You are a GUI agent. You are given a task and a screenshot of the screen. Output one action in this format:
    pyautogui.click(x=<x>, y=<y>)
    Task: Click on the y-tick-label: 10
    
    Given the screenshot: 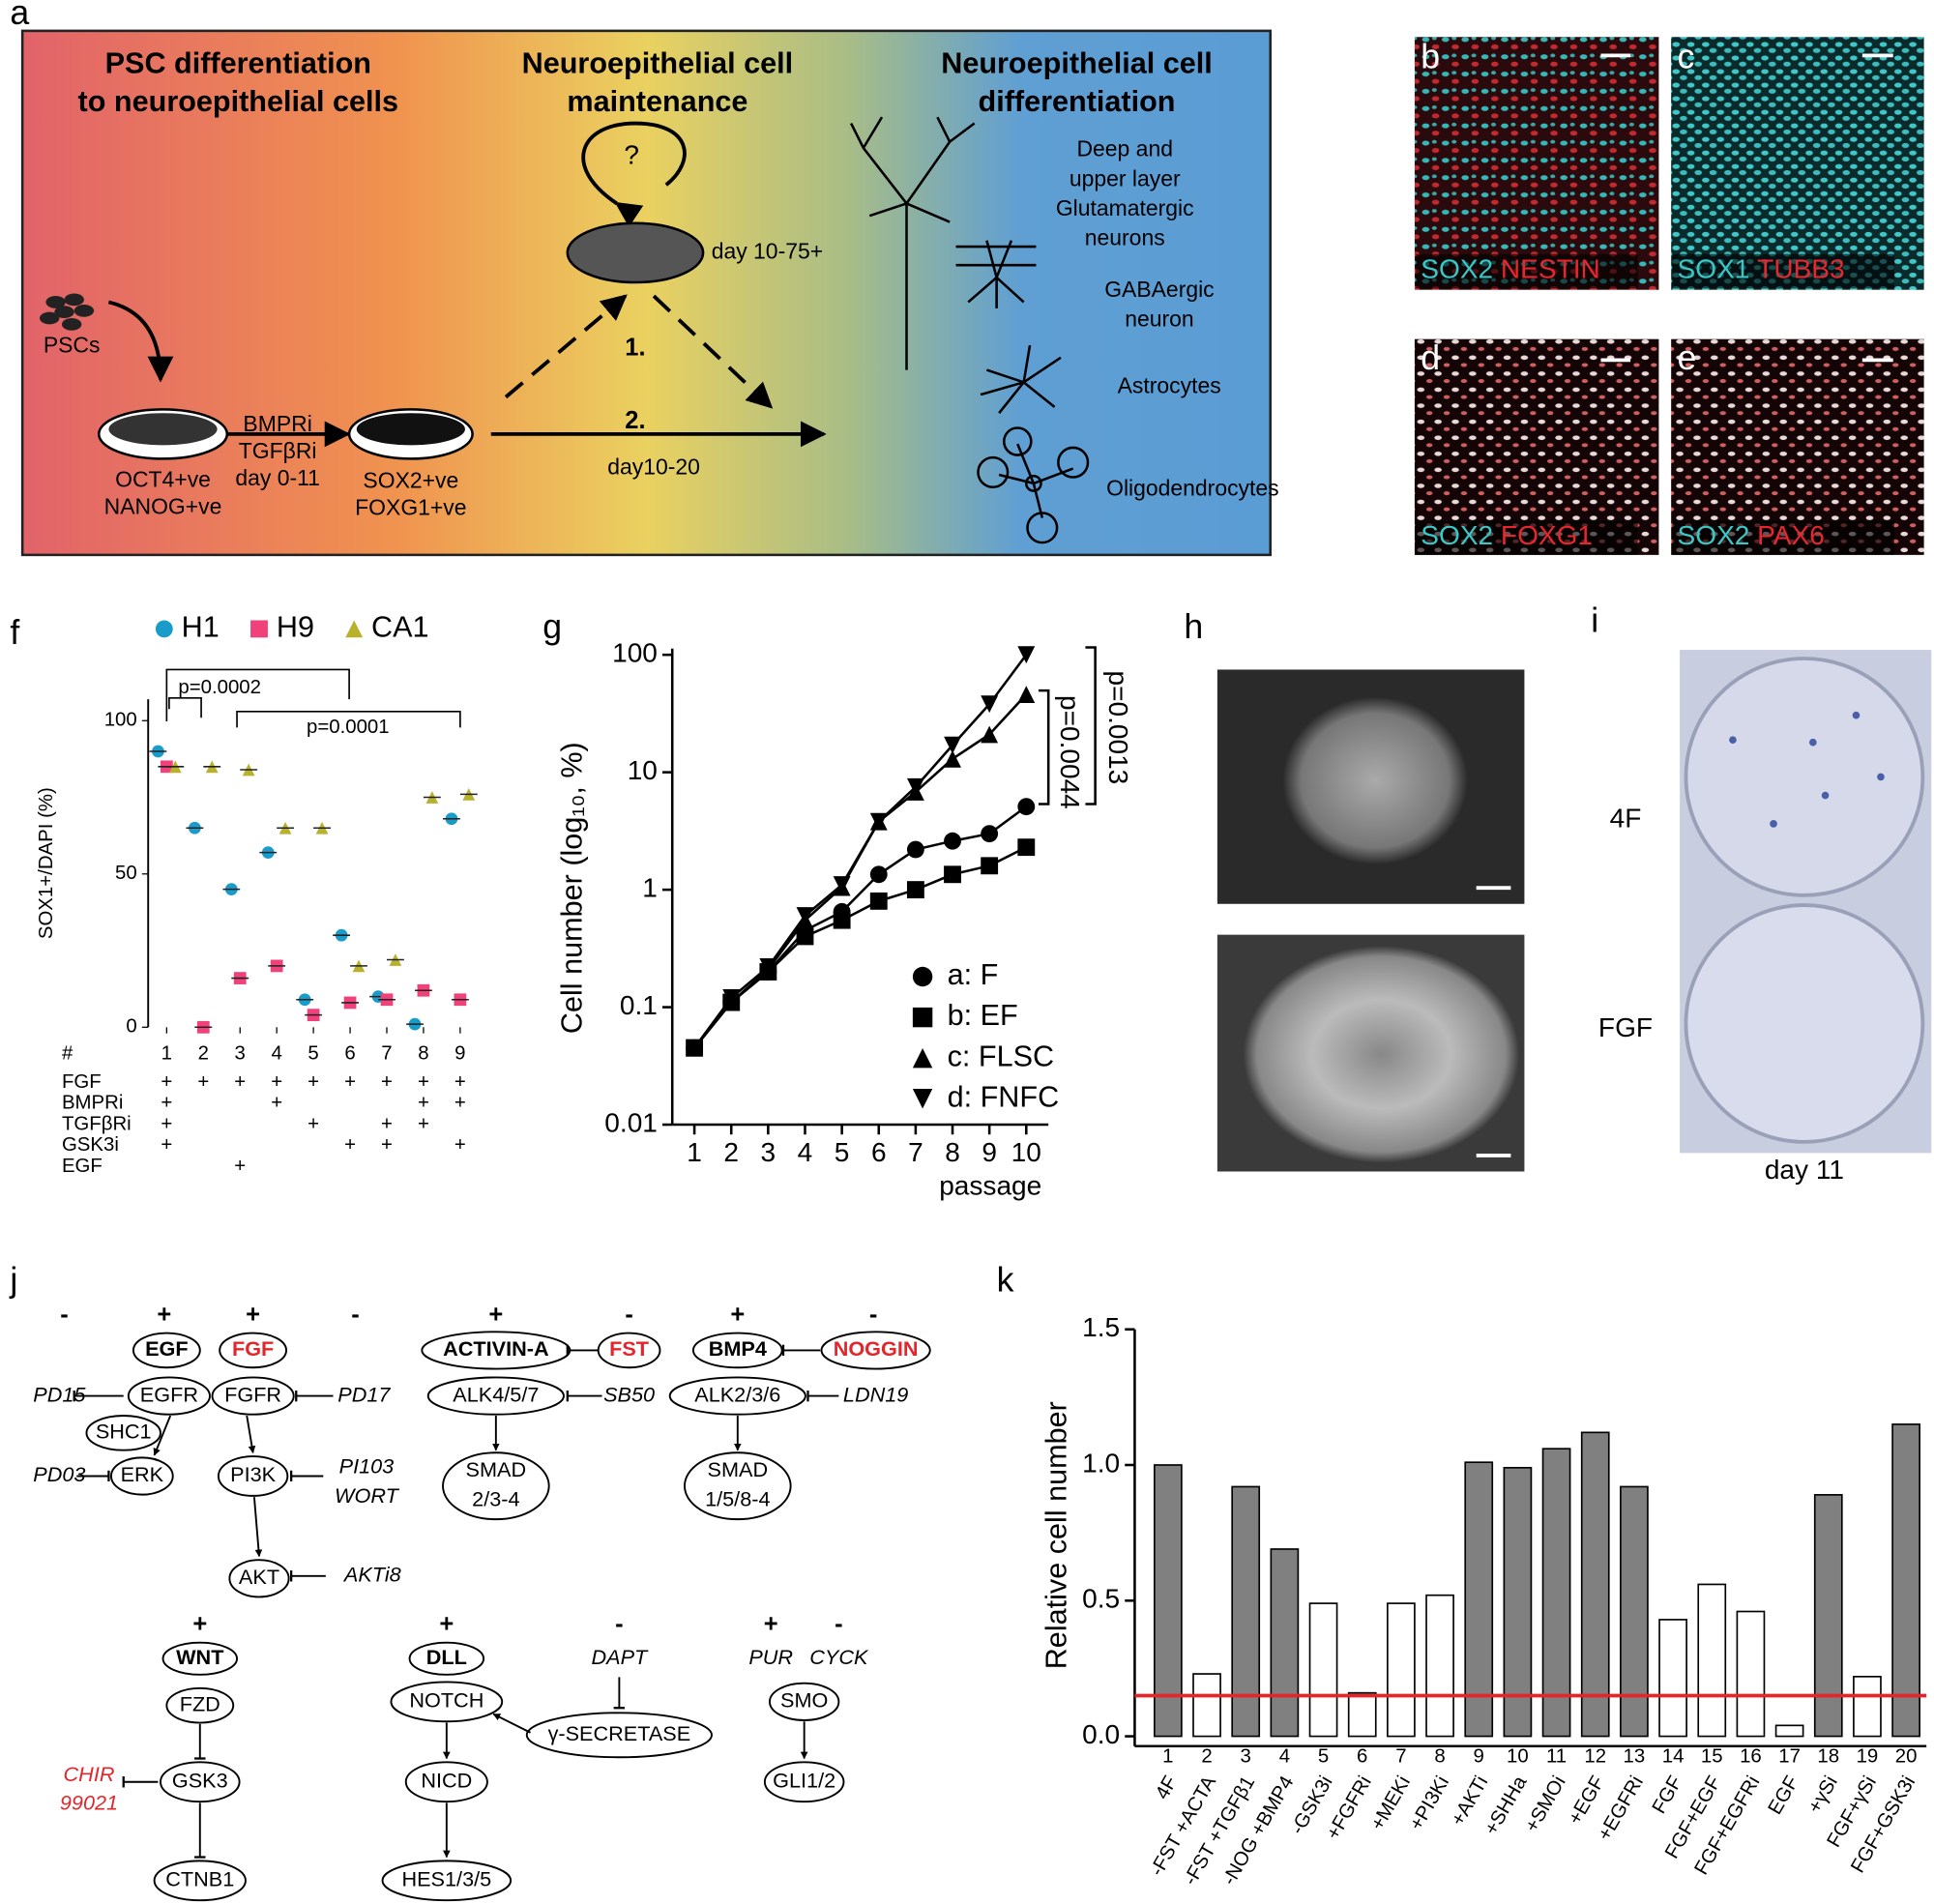 What is the action you would take?
    pyautogui.click(x=643, y=770)
    